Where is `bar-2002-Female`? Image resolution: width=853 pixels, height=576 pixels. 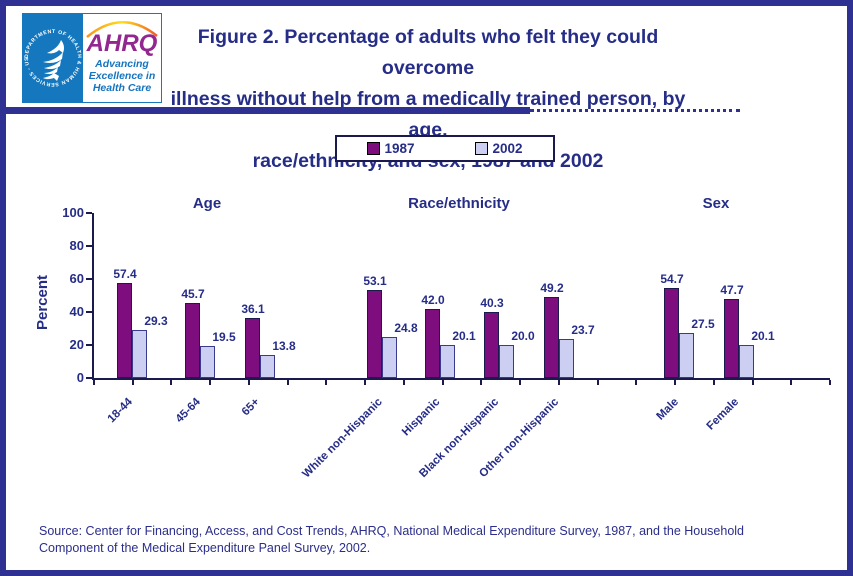 bar-2002-Female is located at coordinates (746, 361).